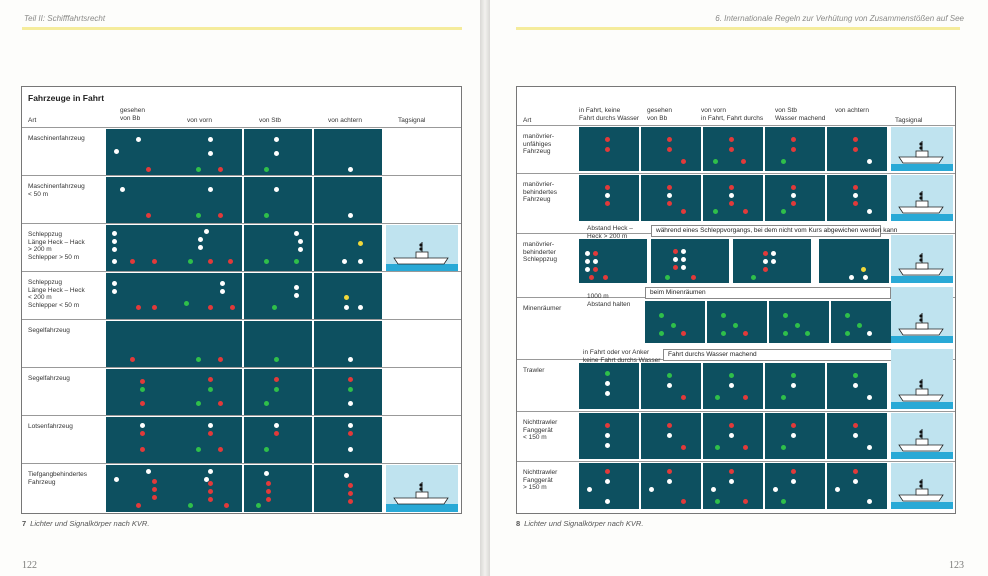 The image size is (988, 576). Describe the element at coordinates (360, 243) in the screenshot. I see `light-yellow` at that location.